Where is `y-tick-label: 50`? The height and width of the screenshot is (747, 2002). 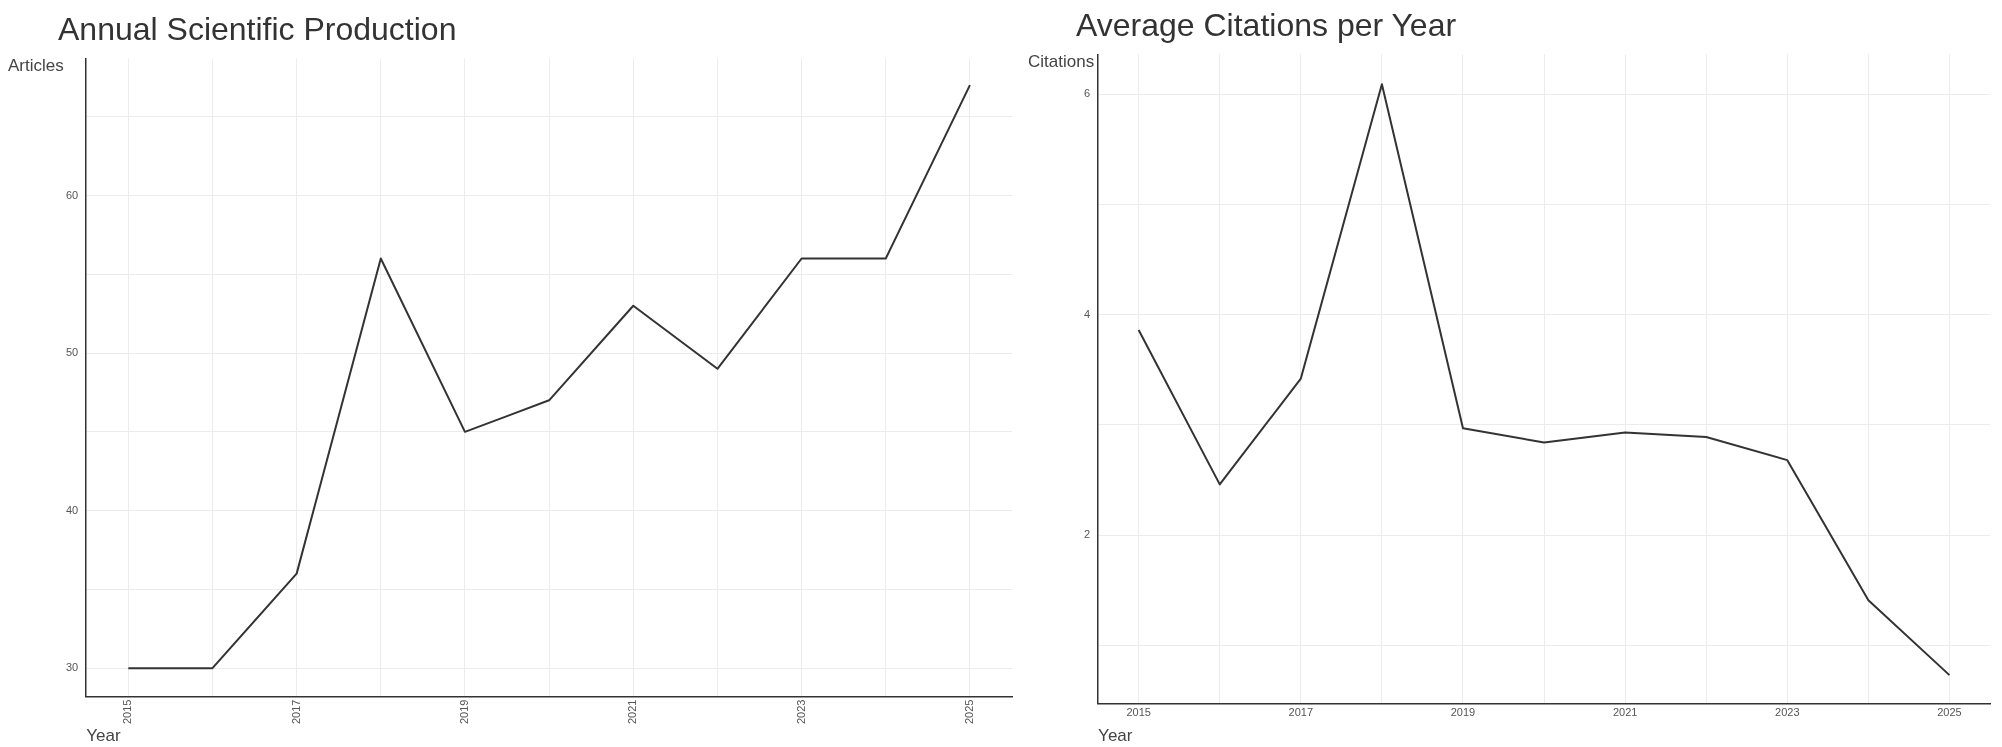
y-tick-label: 50 is located at coordinates (72, 352).